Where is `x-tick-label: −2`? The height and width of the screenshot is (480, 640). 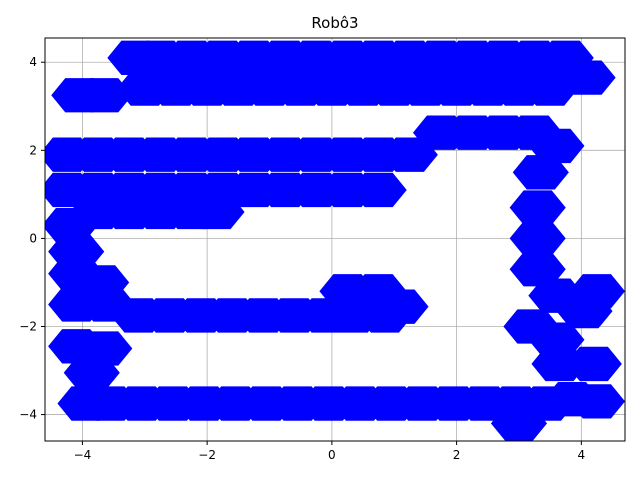
x-tick-label: −2 is located at coordinates (207, 455).